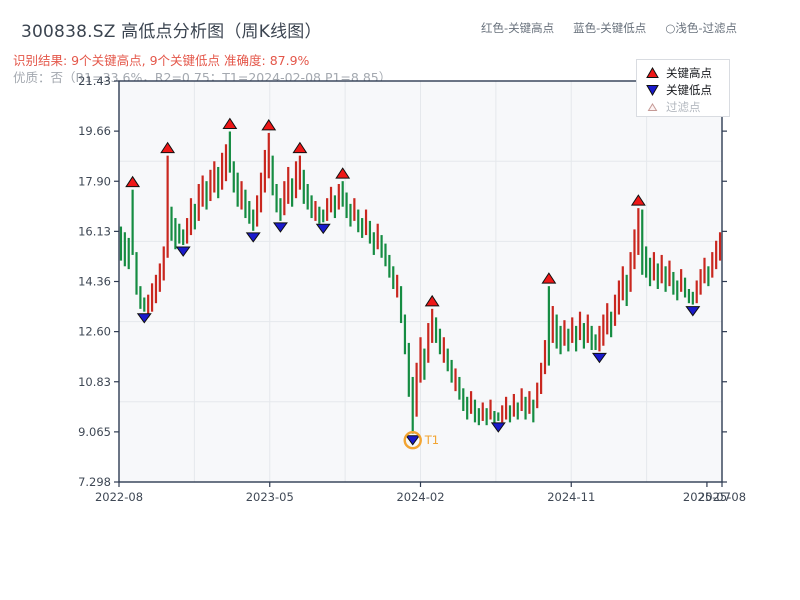 Image resolution: width=800 pixels, height=600 pixels. I want to click on legend-filtered-label: 过滤点, so click(683, 106).